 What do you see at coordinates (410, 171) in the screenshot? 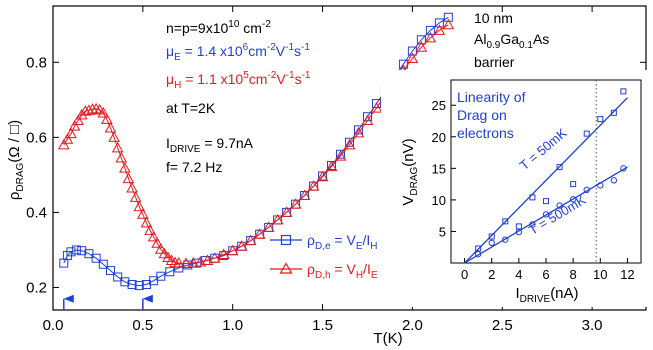
I see `inset-y-axis-title: VDRAG(nV)` at bounding box center [410, 171].